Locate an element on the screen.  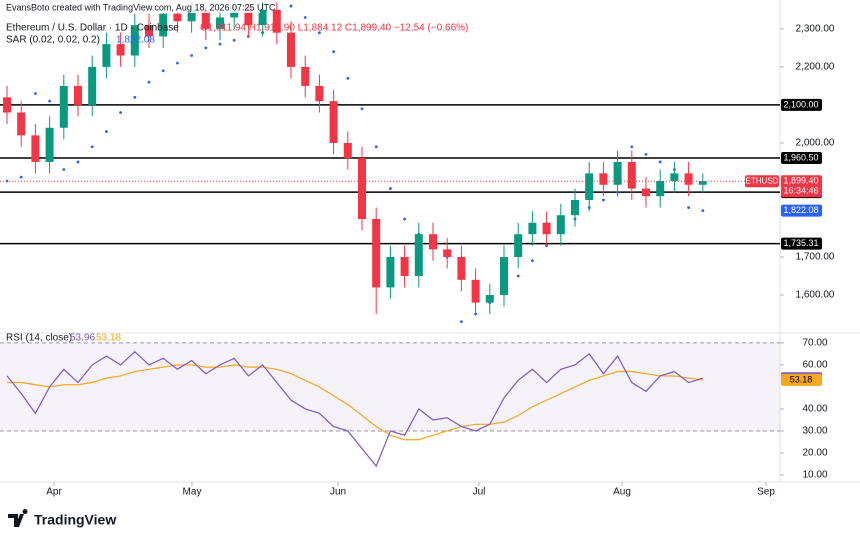
x-tick-label: Aug is located at coordinates (622, 492).